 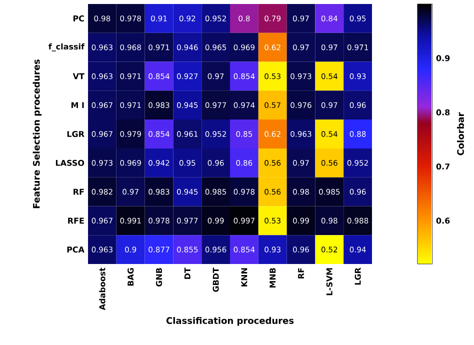 What do you see at coordinates (37, 134) in the screenshot?
I see `y-axis-title: Feature Selection procedures` at bounding box center [37, 134].